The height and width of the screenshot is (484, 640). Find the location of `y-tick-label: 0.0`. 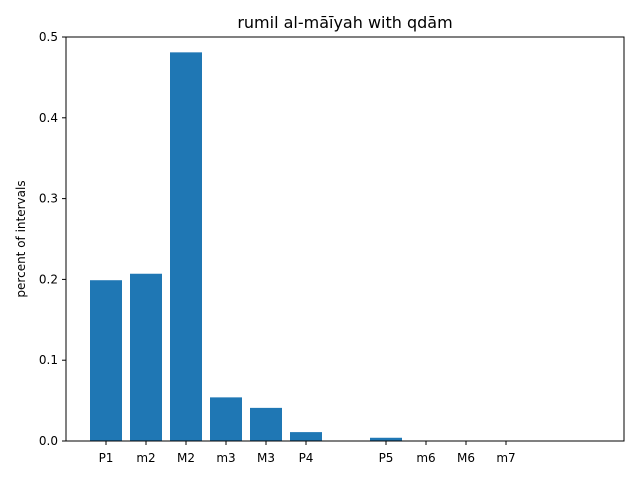

y-tick-label: 0.0 is located at coordinates (48, 441).